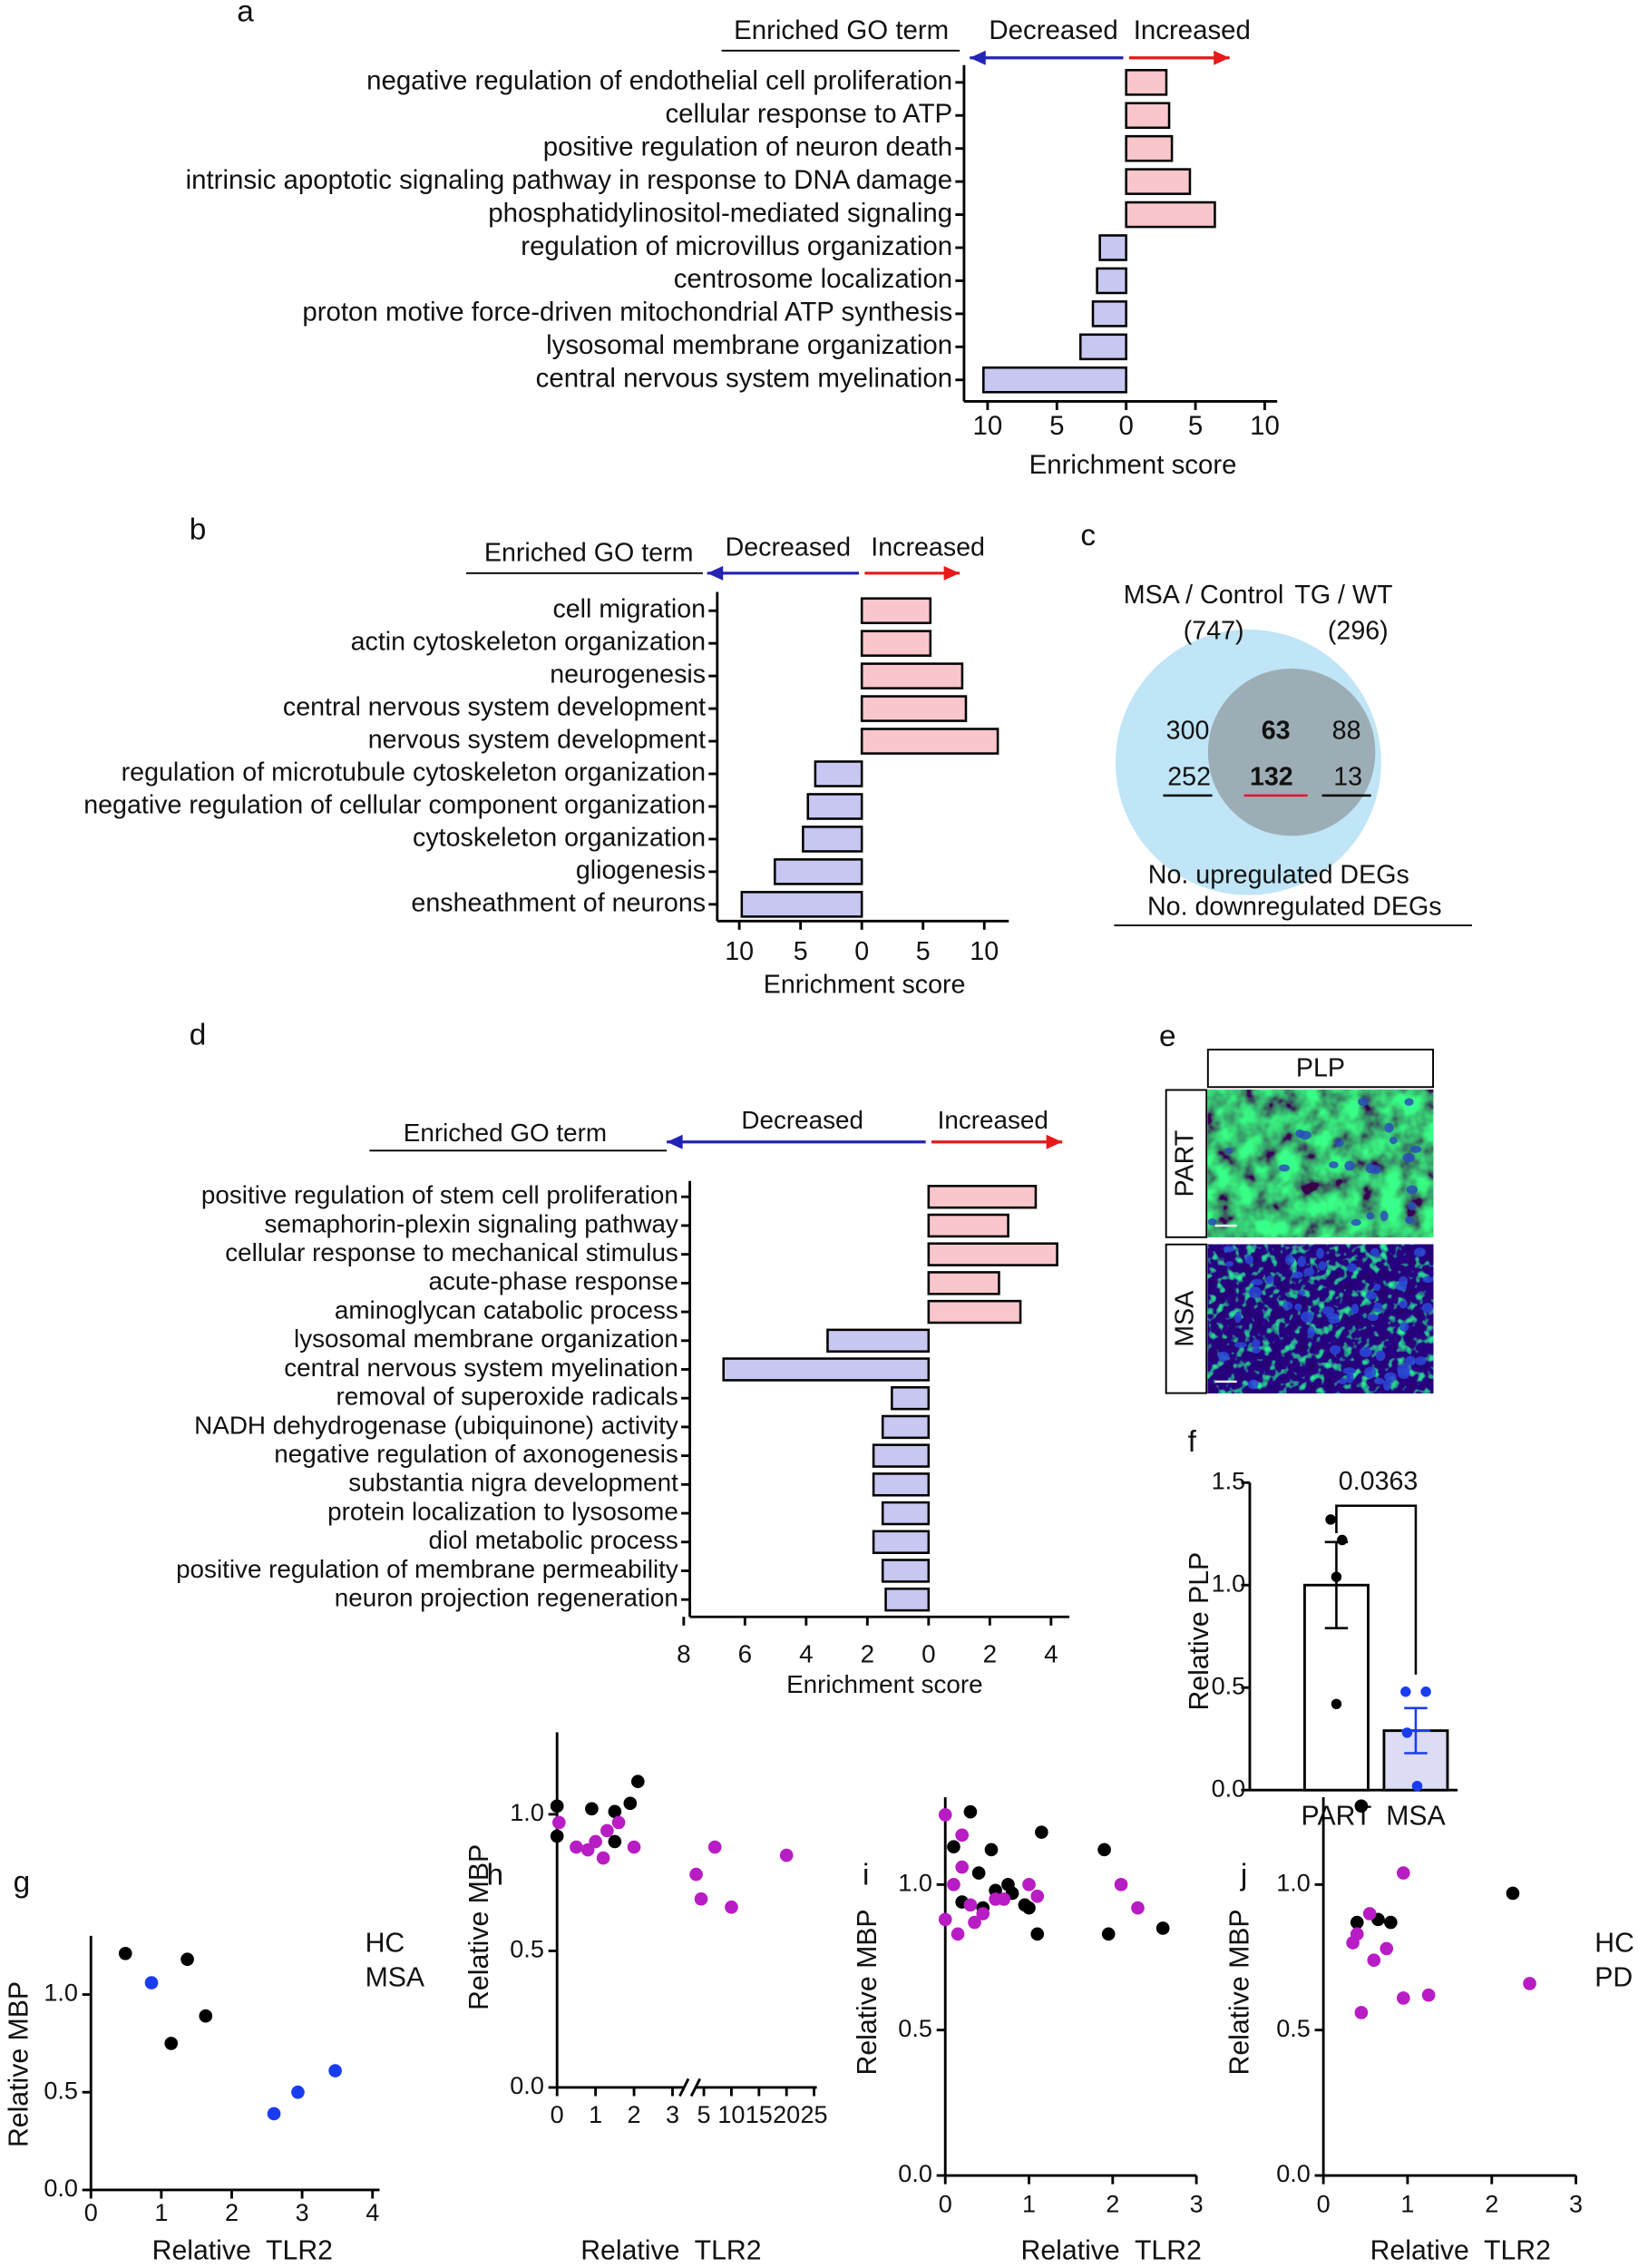 The height and width of the screenshot is (2268, 1638). I want to click on x-tick-label: 1, so click(1407, 2205).